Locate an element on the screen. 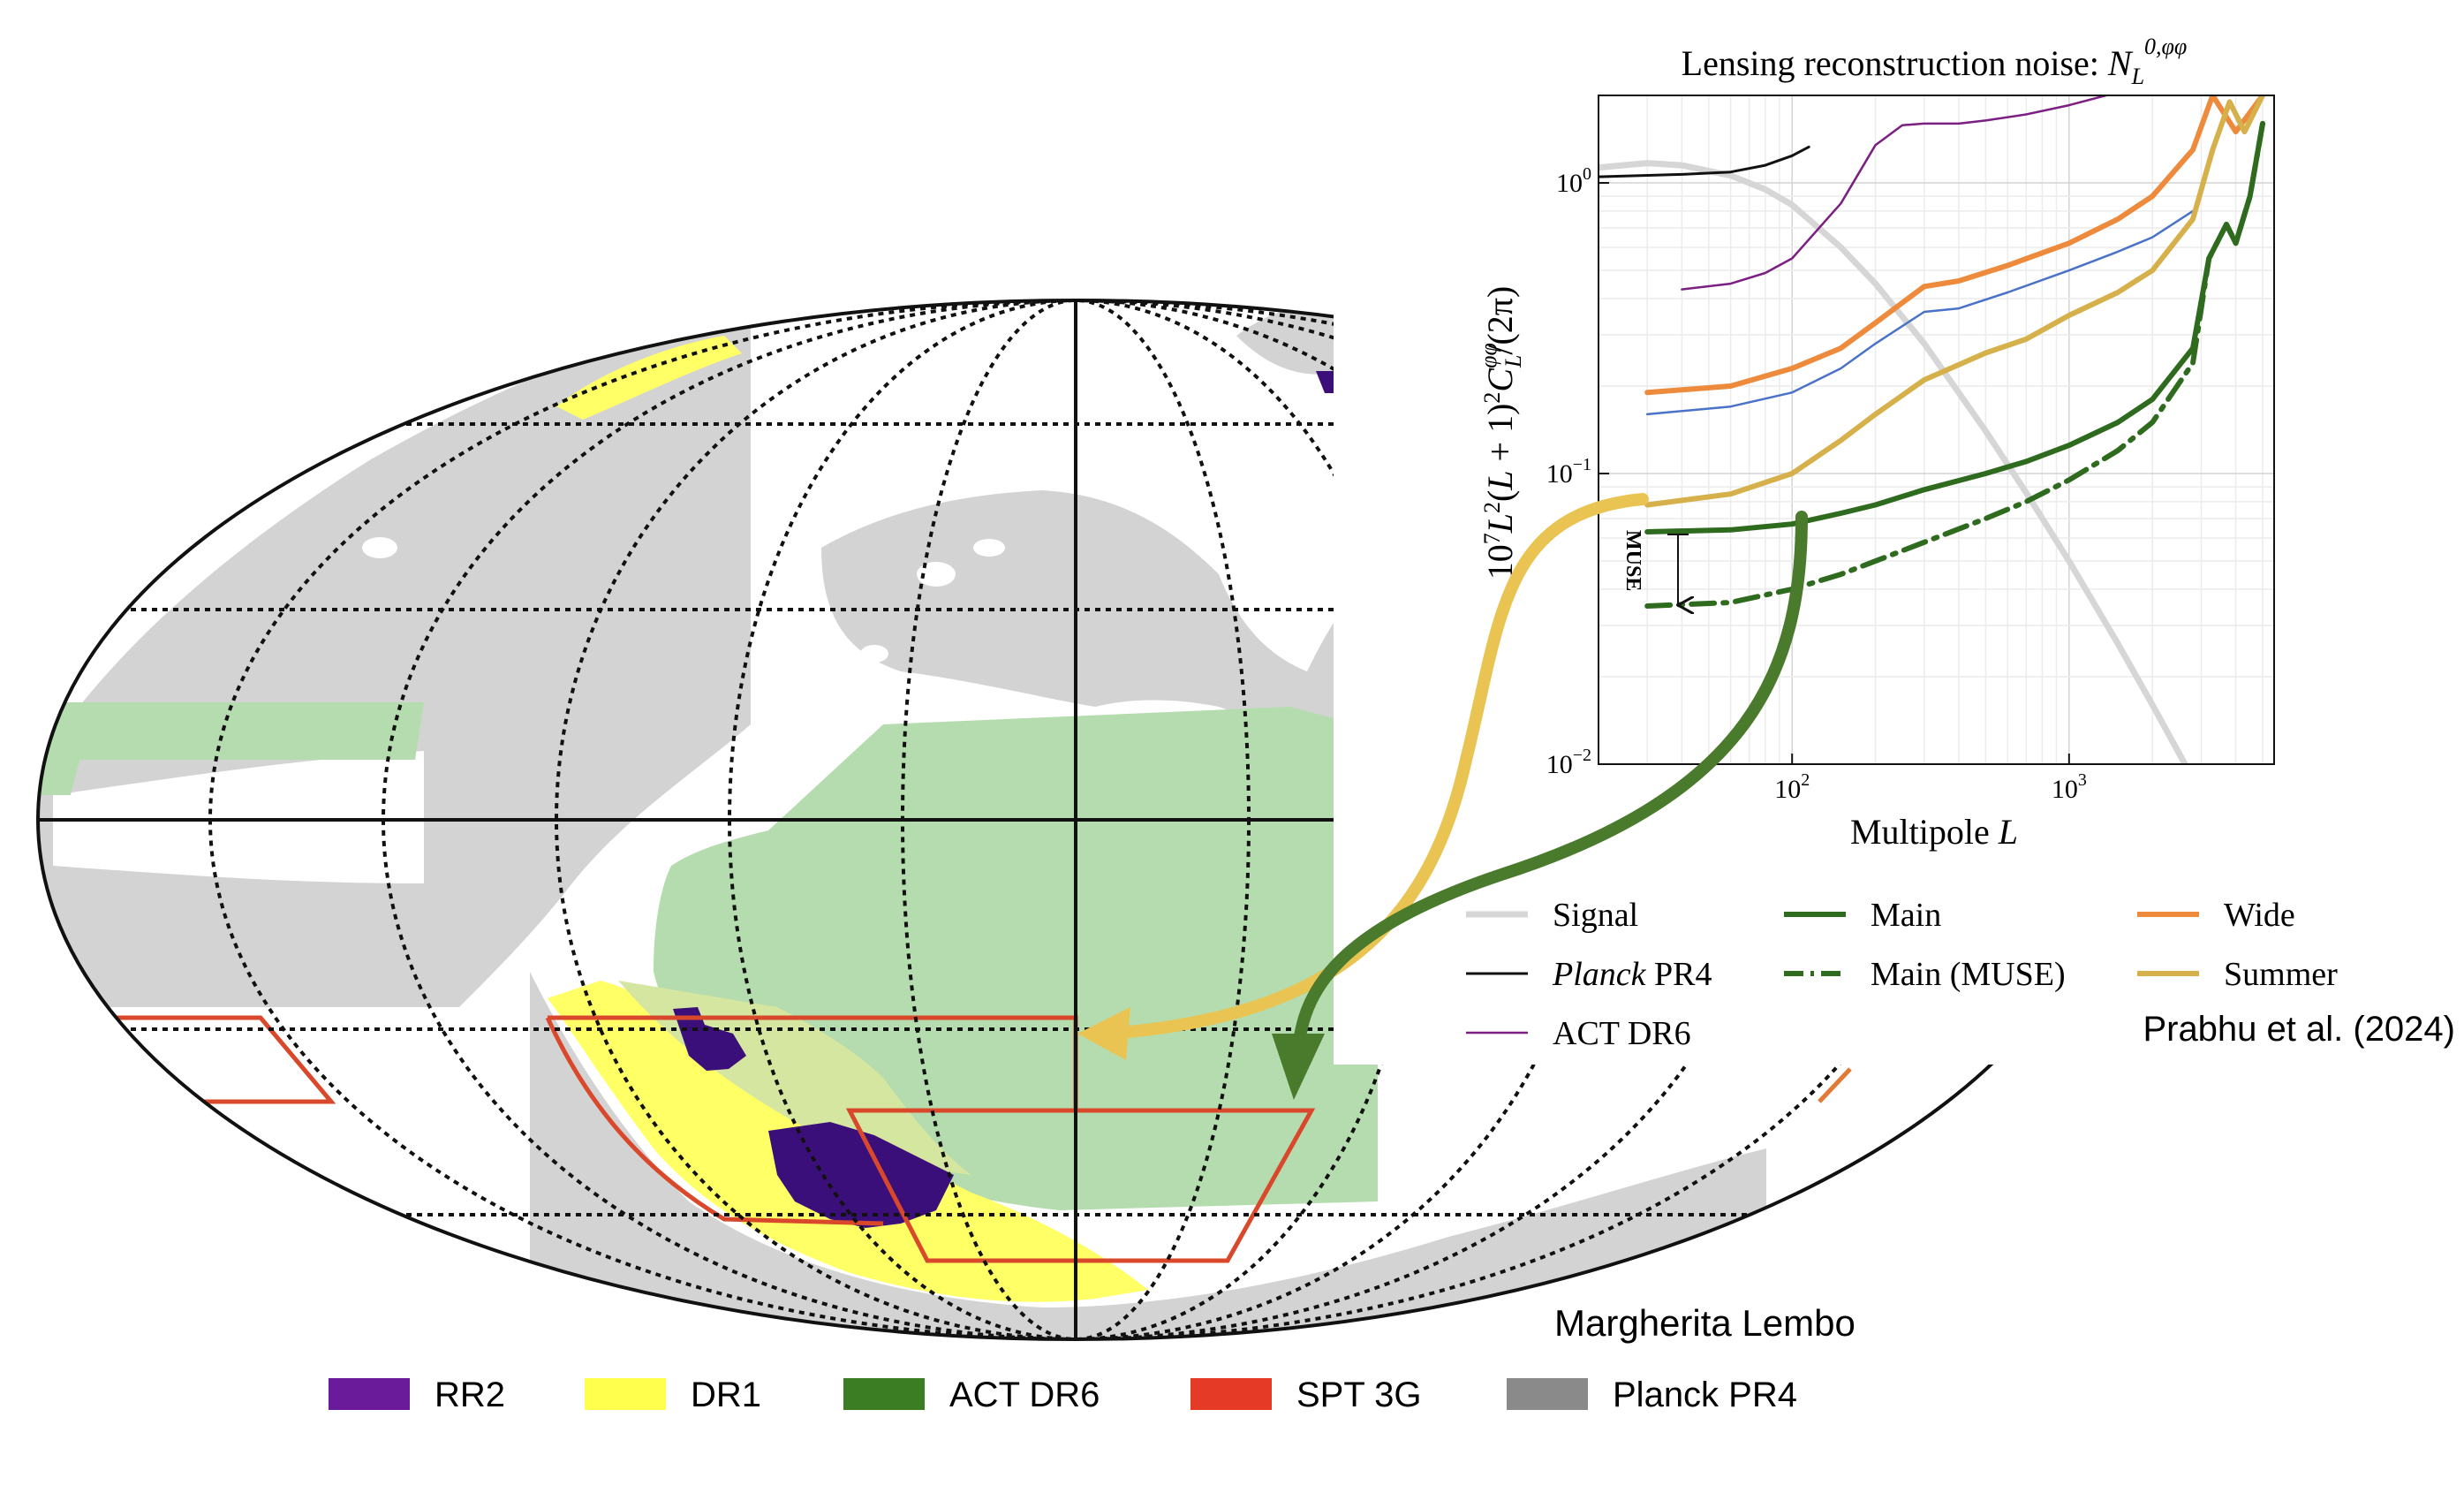  legend-label-muse: Main (MUSE) is located at coordinates (1968, 974).